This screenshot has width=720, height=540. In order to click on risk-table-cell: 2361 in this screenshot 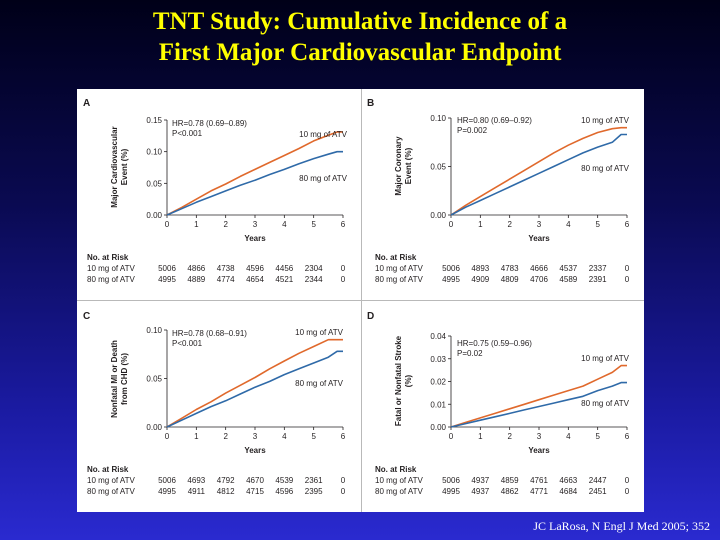, I will do `click(314, 480)`.